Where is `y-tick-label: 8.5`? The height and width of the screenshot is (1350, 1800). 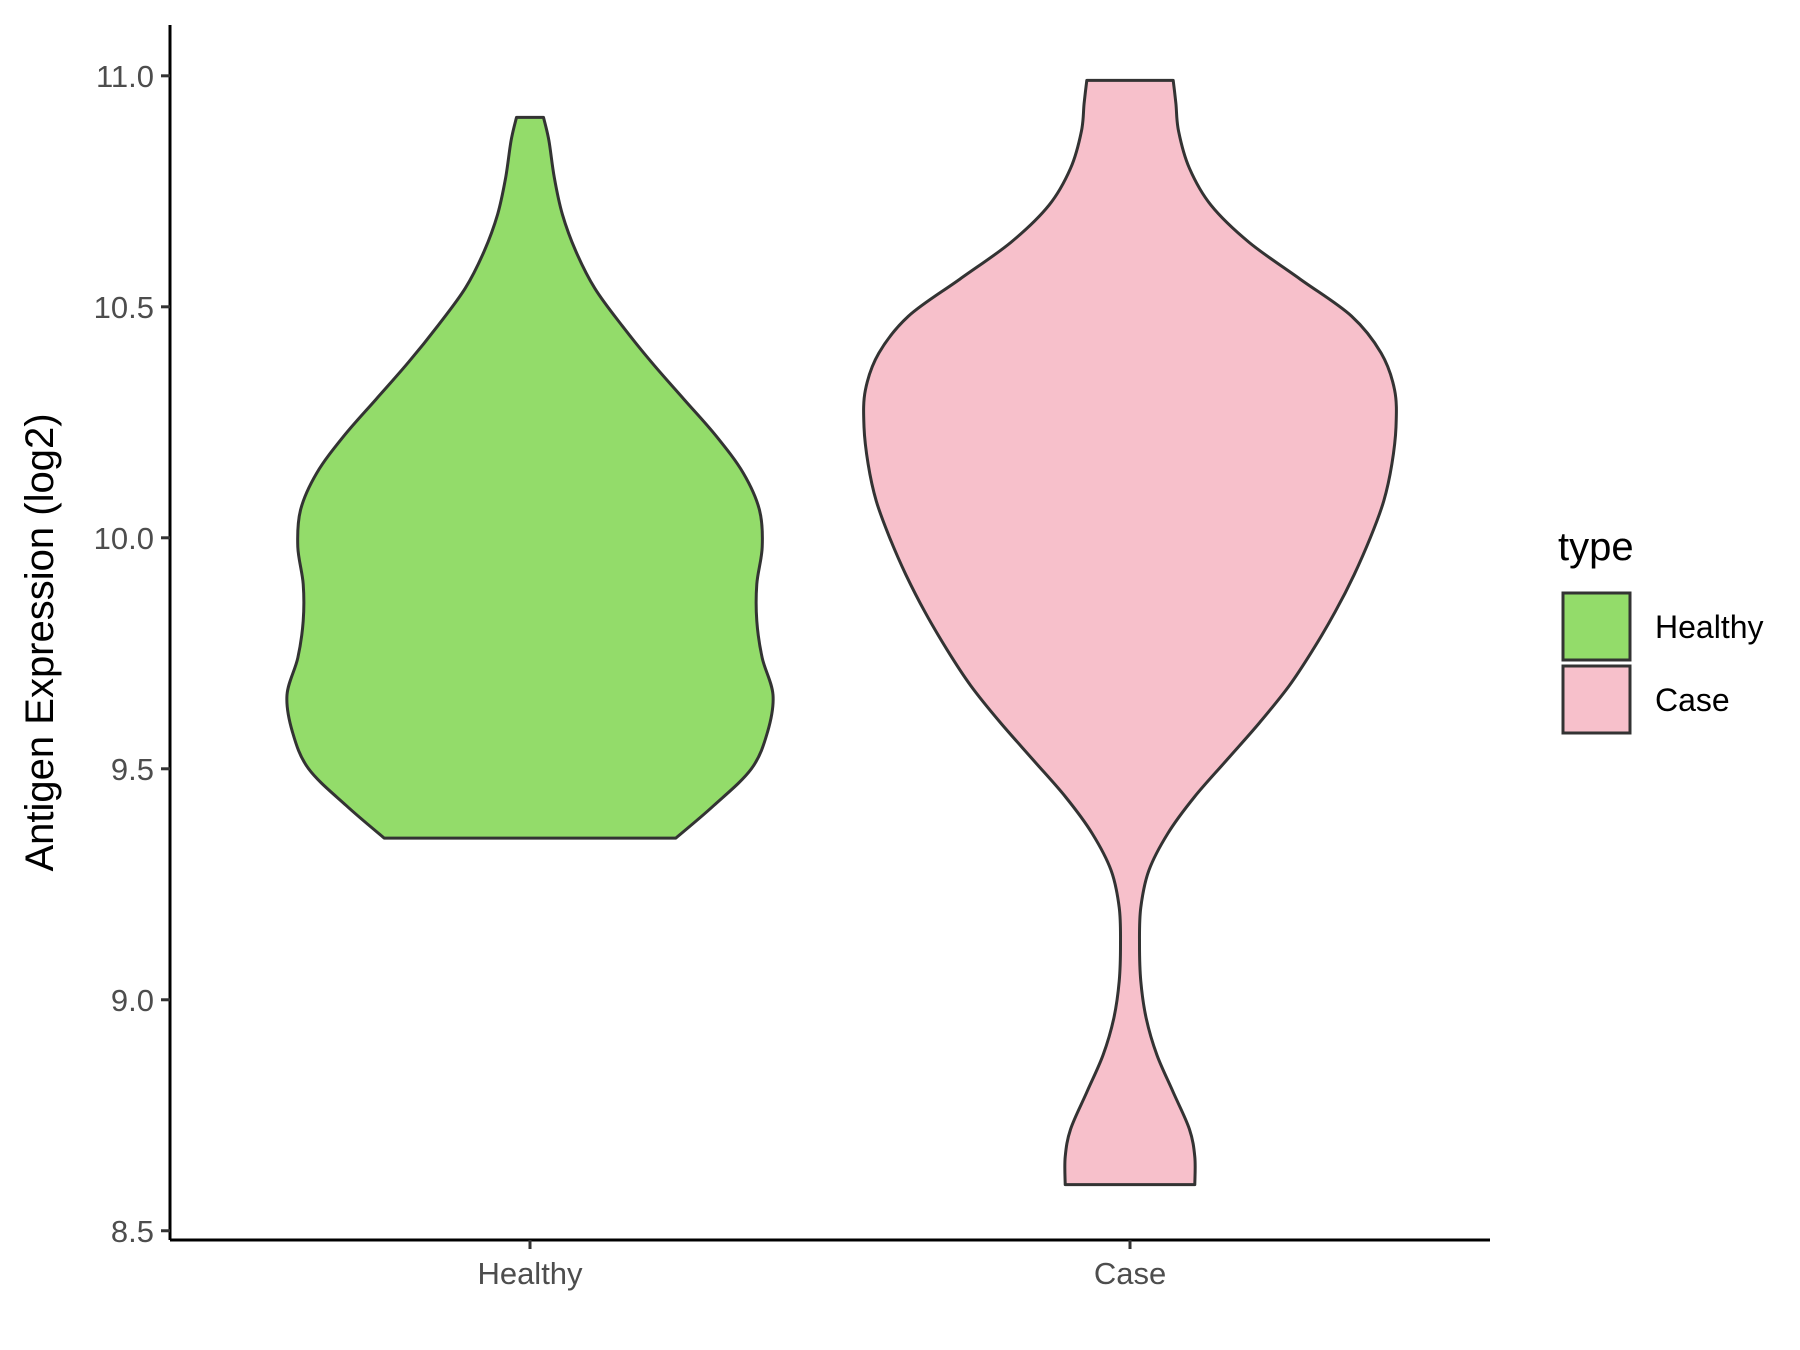
y-tick-label: 8.5 is located at coordinates (132, 1231).